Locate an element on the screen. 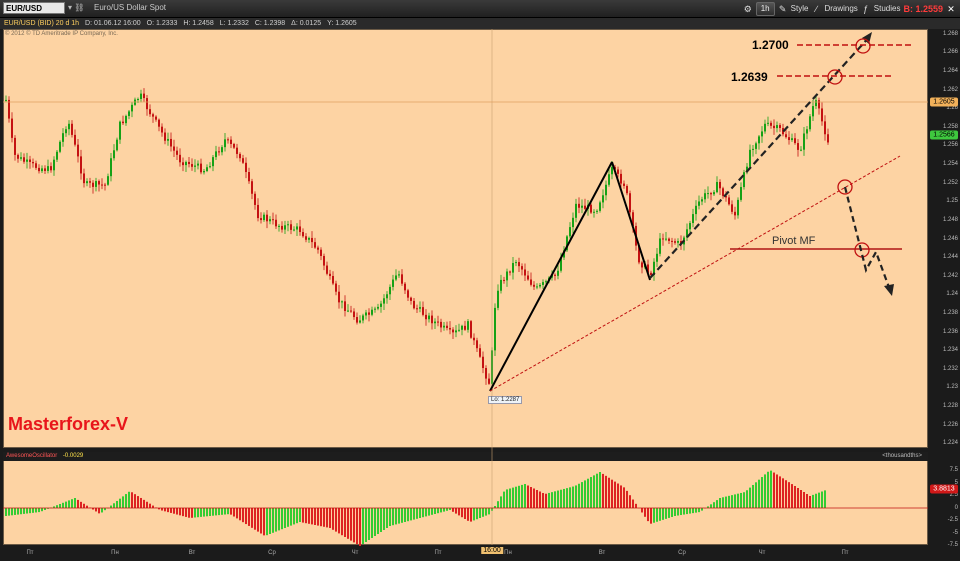 This screenshot has height=561, width=960. time-axis: Пт Пн Вт Ср Чт Пт Пн Вт Ср Чт Пт 16:00 is located at coordinates (465, 553).